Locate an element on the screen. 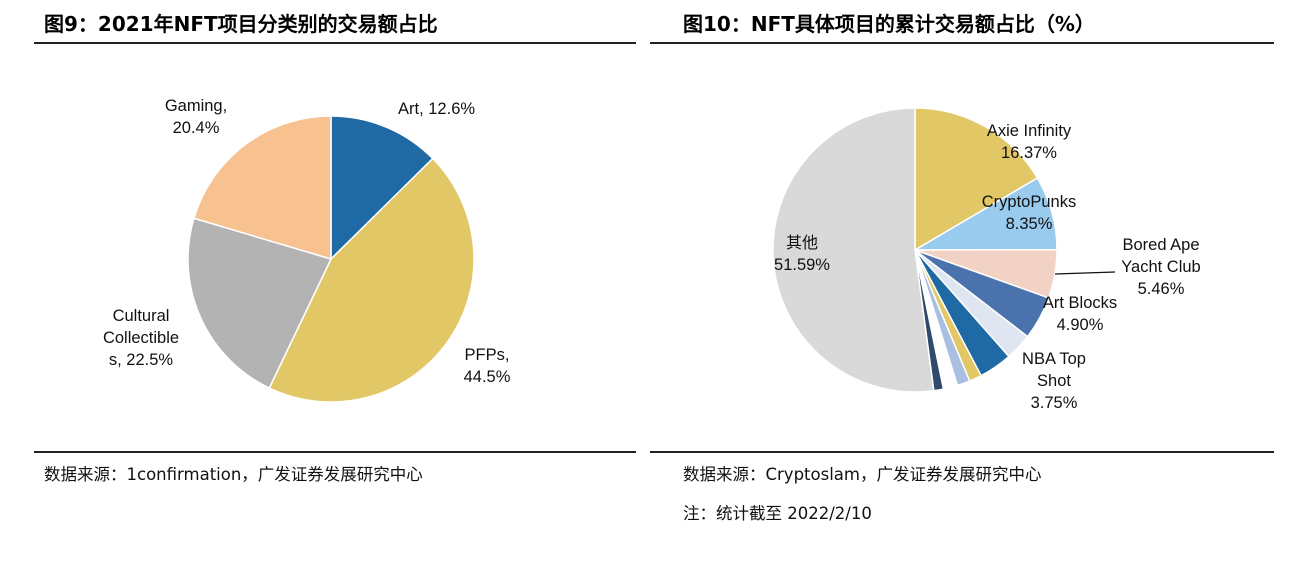  slice-data-label: Gaming, 20.4% is located at coordinates (196, 117).